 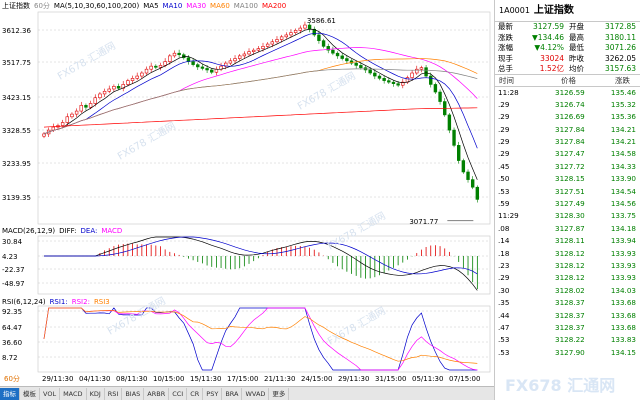 I want to click on chart-watermark: FX678 汇通网, so click(x=326, y=91).